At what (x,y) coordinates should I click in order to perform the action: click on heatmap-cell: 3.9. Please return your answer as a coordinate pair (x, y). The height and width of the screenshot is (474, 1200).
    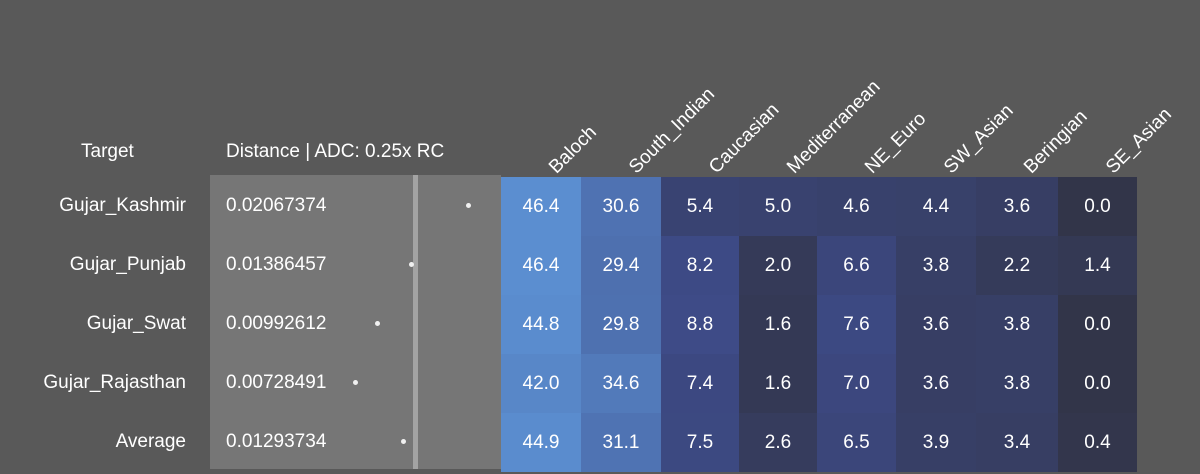
    Looking at the image, I should click on (936, 442).